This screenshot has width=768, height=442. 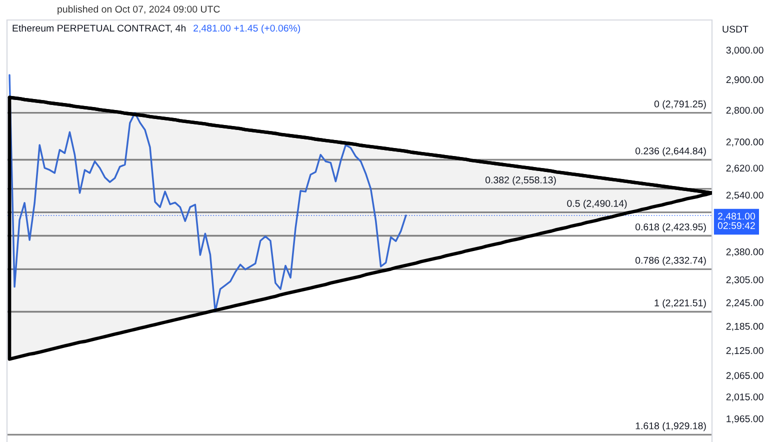 What do you see at coordinates (745, 280) in the screenshot?
I see `y-tick-label: 2,305.00` at bounding box center [745, 280].